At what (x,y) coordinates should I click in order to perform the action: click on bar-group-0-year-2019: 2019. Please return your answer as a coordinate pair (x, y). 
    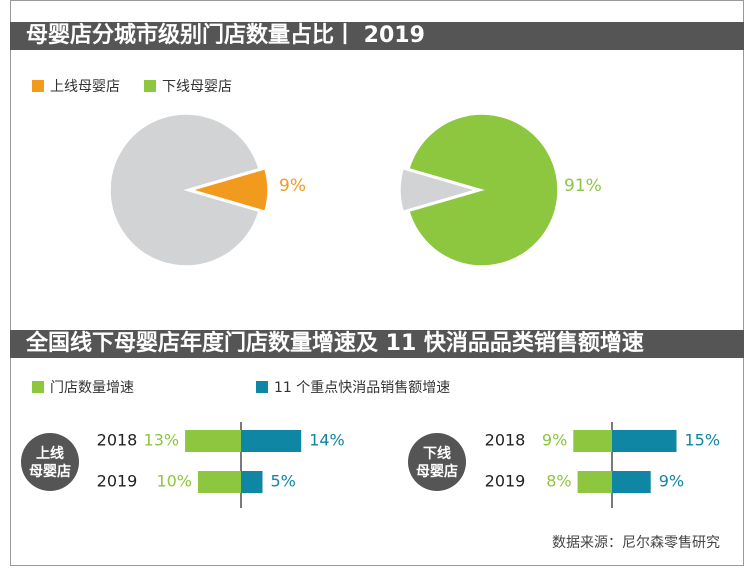
    Looking at the image, I should click on (117, 481).